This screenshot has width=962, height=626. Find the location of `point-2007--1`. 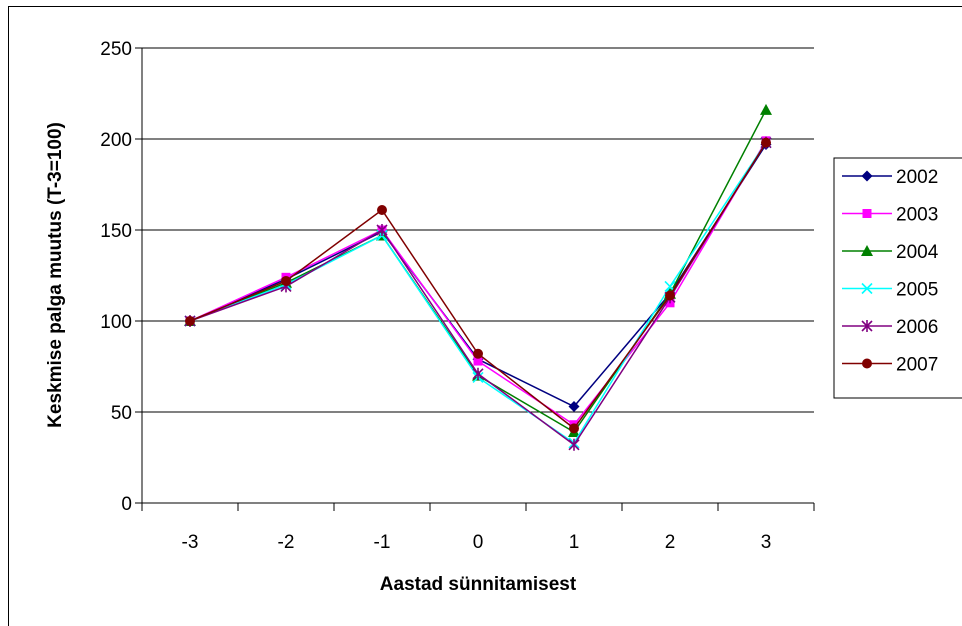

point-2007--1 is located at coordinates (382, 209).